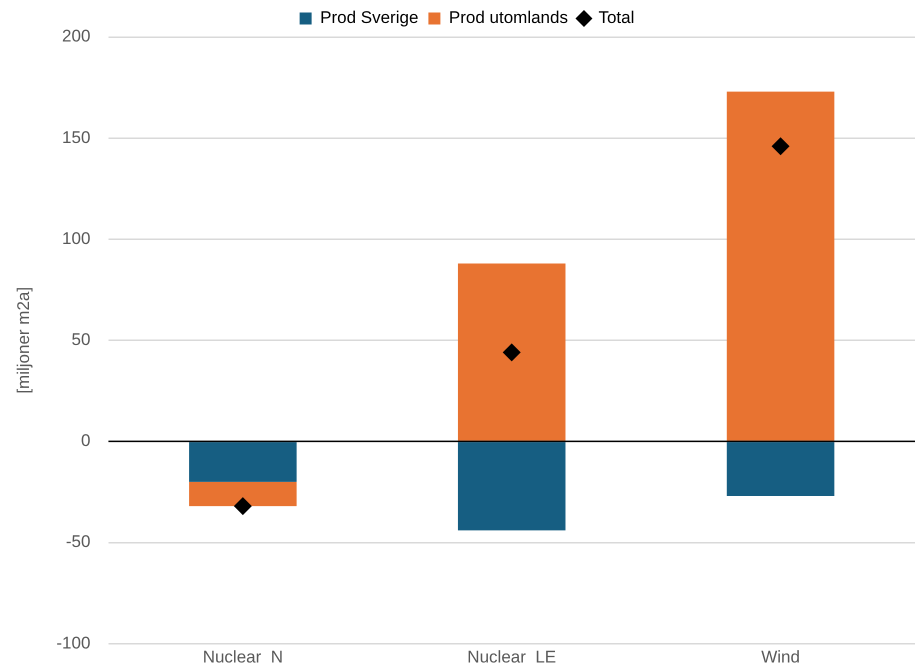 The height and width of the screenshot is (672, 924). I want to click on x-tick-label: Wind, so click(780, 656).